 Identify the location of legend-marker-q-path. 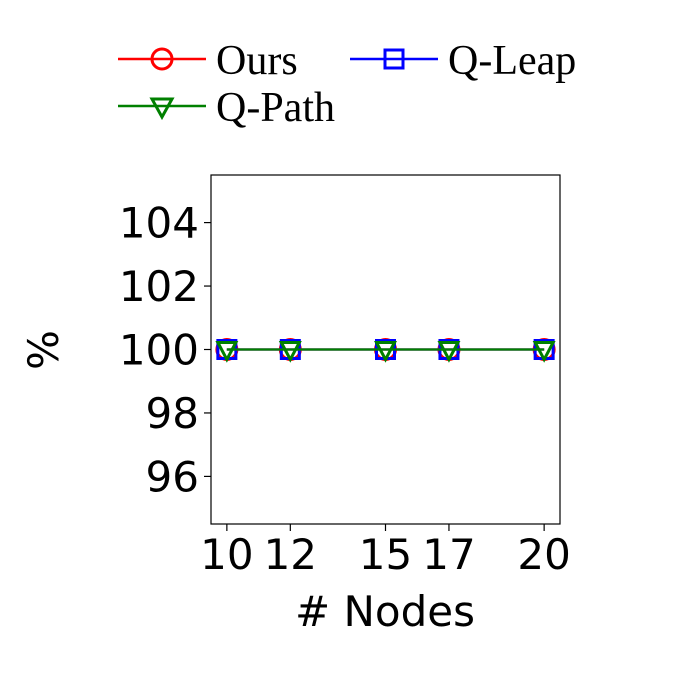
(162, 109).